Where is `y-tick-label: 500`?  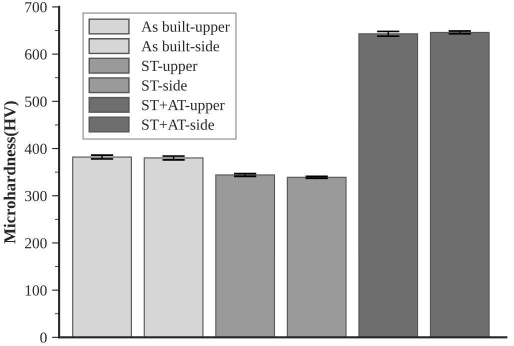 y-tick-label: 500 is located at coordinates (36, 101).